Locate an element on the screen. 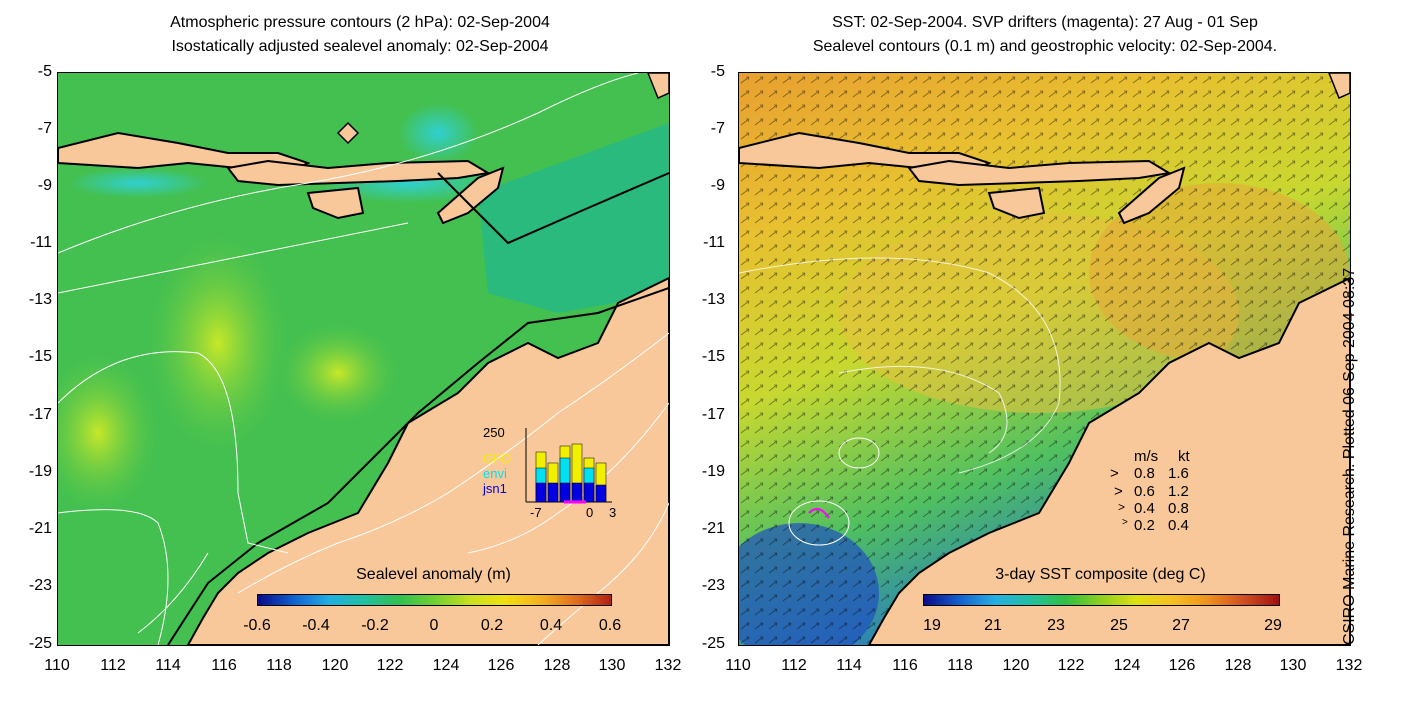 The width and height of the screenshot is (1419, 709). right-y-tick: -7 is located at coordinates (717, 128).